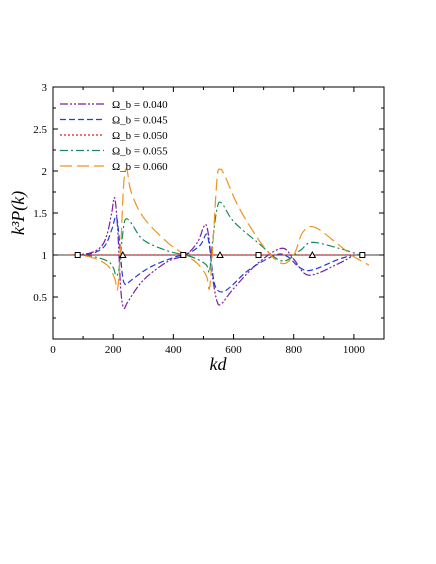 The width and height of the screenshot is (436, 564). What do you see at coordinates (18, 213) in the screenshot?
I see `y-axis-title: k³P(k)` at bounding box center [18, 213].